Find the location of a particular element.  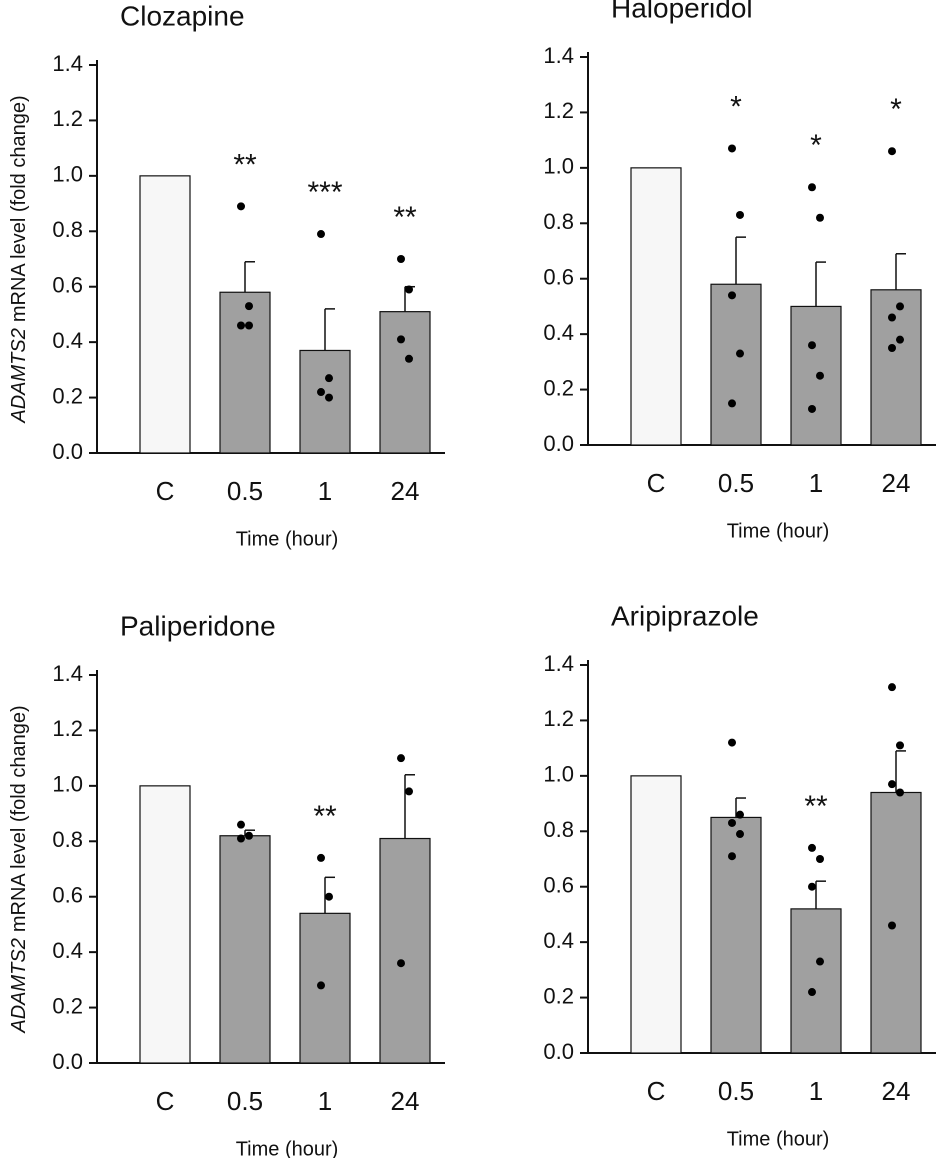

panel-title: Paliperidone is located at coordinates (198, 625).